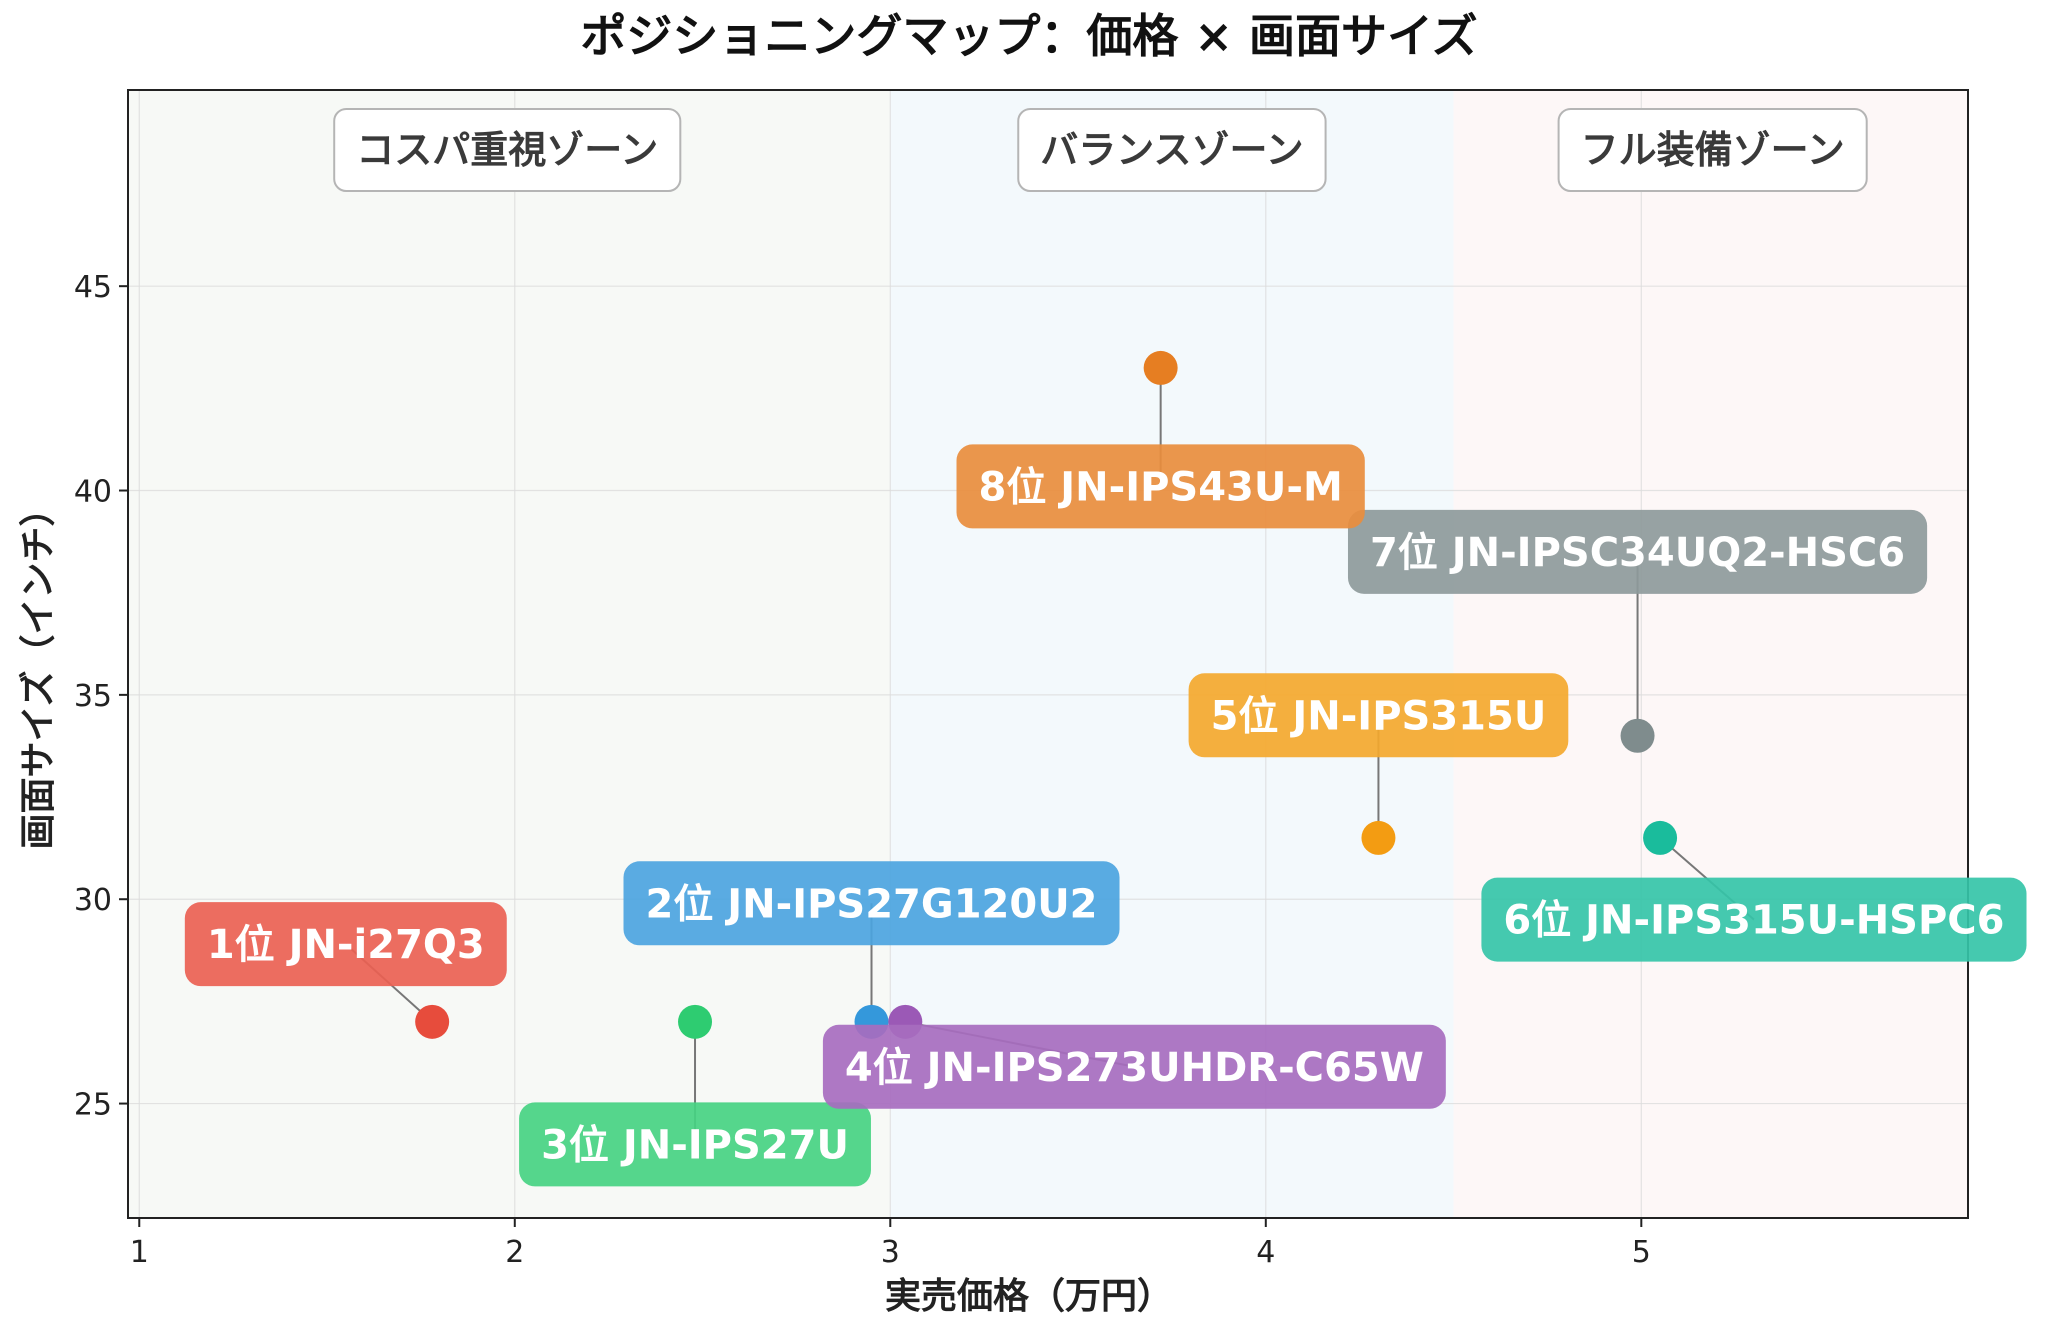 The image size is (2059, 1338). Describe the element at coordinates (1265, 1252) in the screenshot. I see `x-tick-label-4: 4` at that location.